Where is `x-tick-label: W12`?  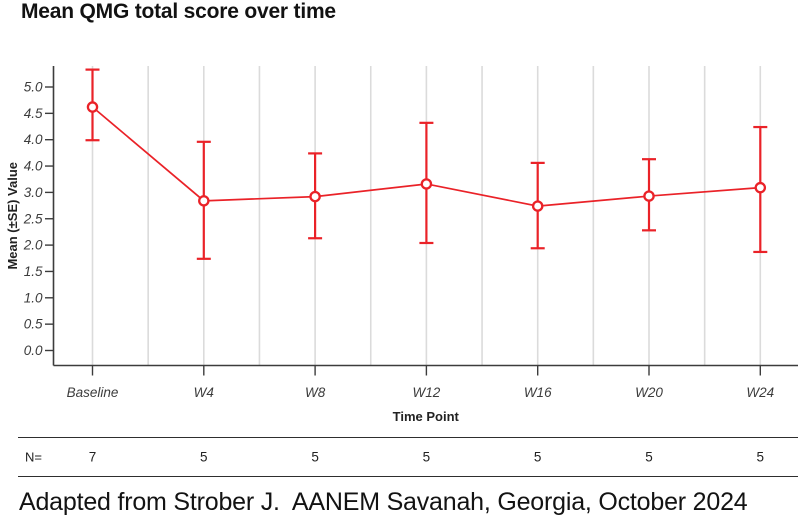 x-tick-label: W12 is located at coordinates (427, 392).